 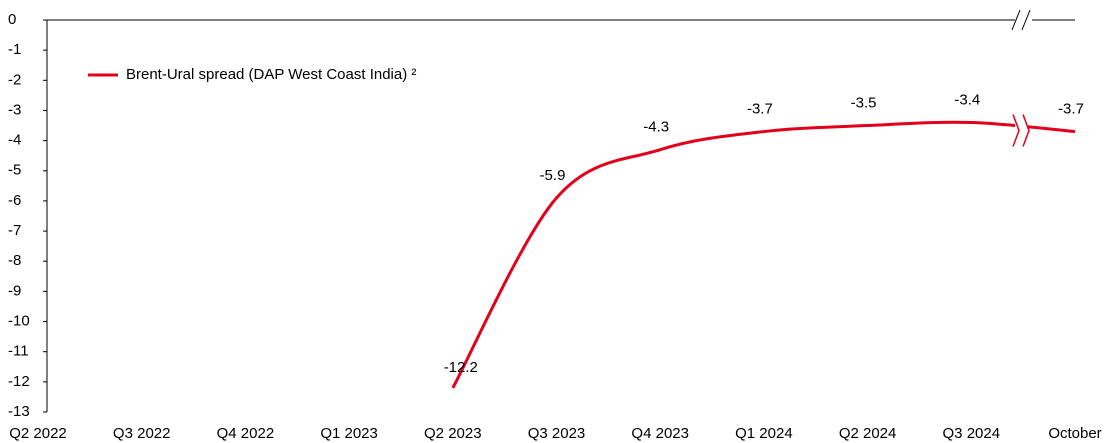 I want to click on y-tick-label: -9, so click(x=14, y=290).